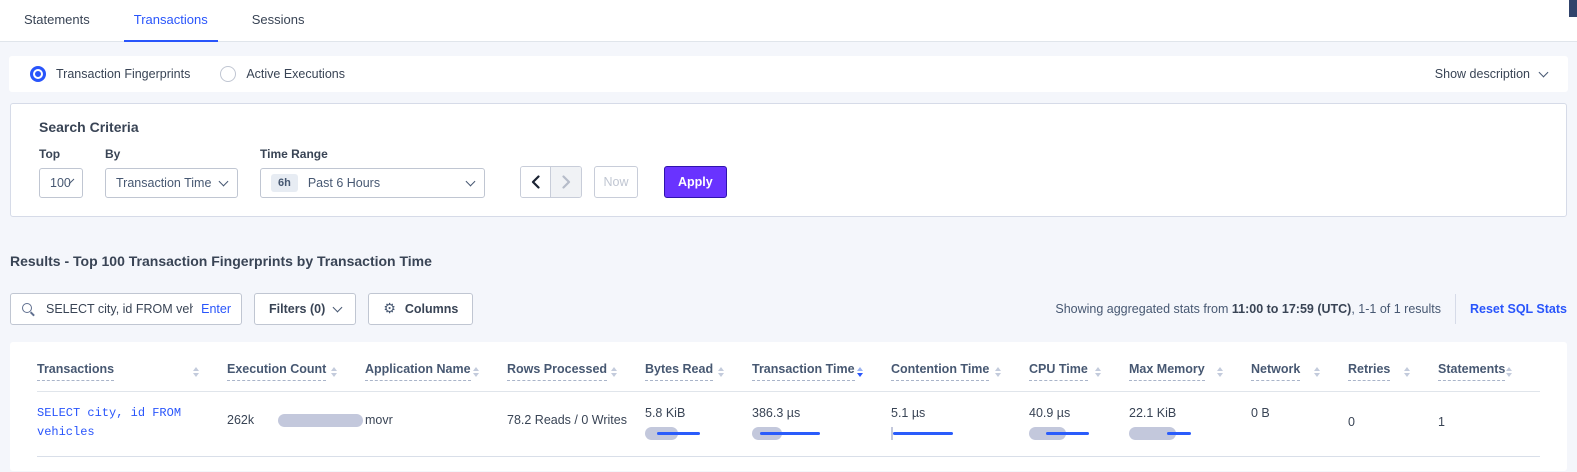  Describe the element at coordinates (616, 182) in the screenshot. I see `now-button: Now` at that location.